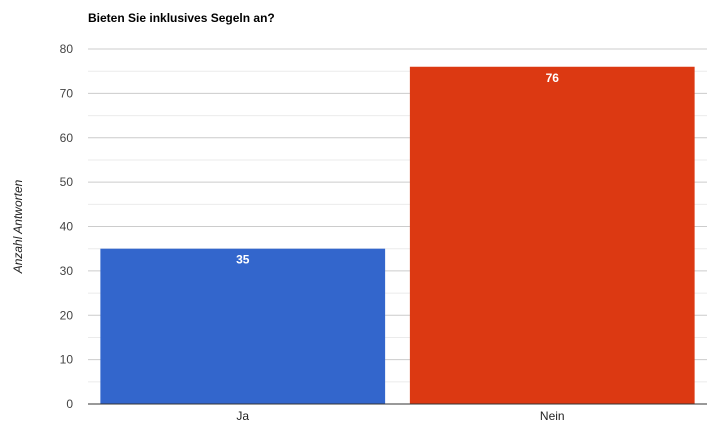 The height and width of the screenshot is (421, 709). Describe the element at coordinates (67, 93) in the screenshot. I see `y-tick-label: 70` at that location.